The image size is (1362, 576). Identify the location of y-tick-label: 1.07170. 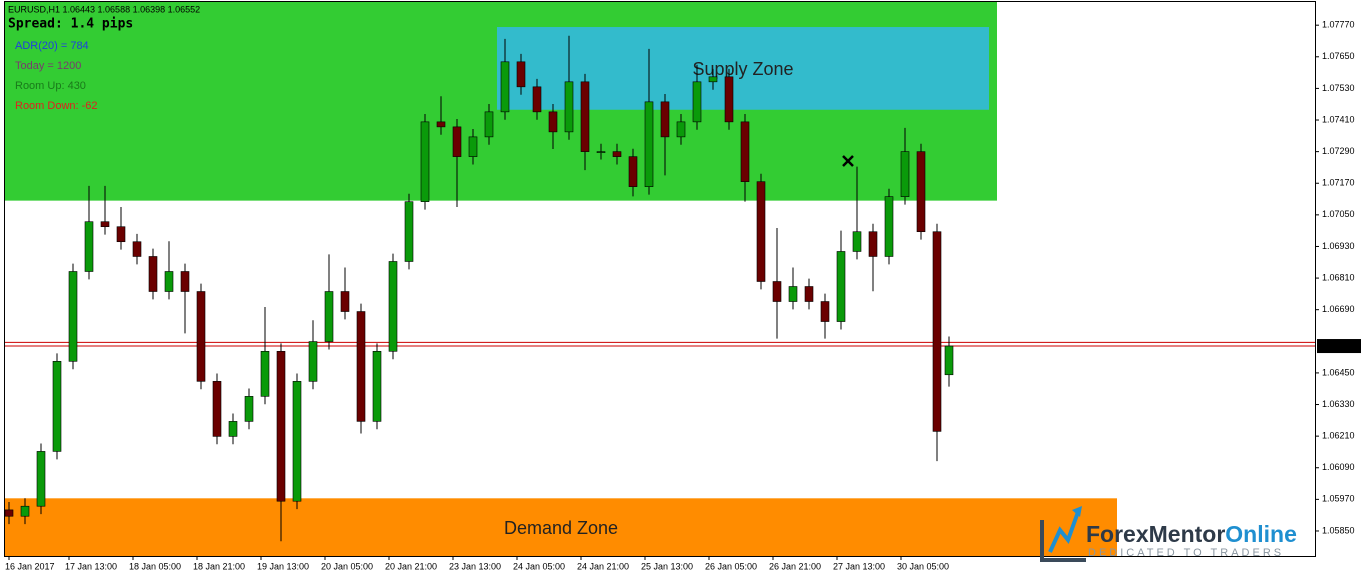
(1338, 183).